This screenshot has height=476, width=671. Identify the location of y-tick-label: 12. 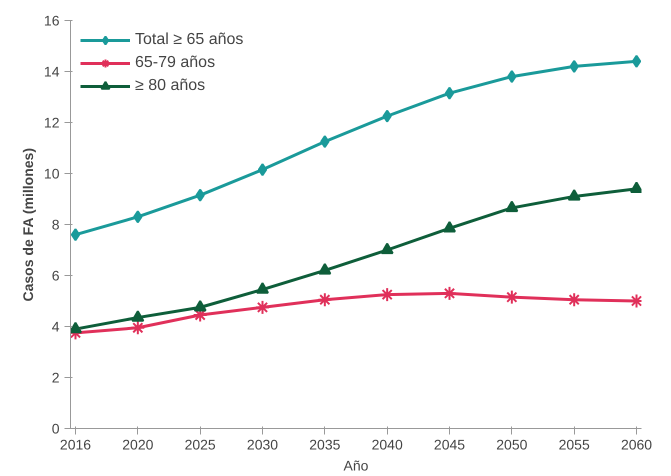
(52, 122).